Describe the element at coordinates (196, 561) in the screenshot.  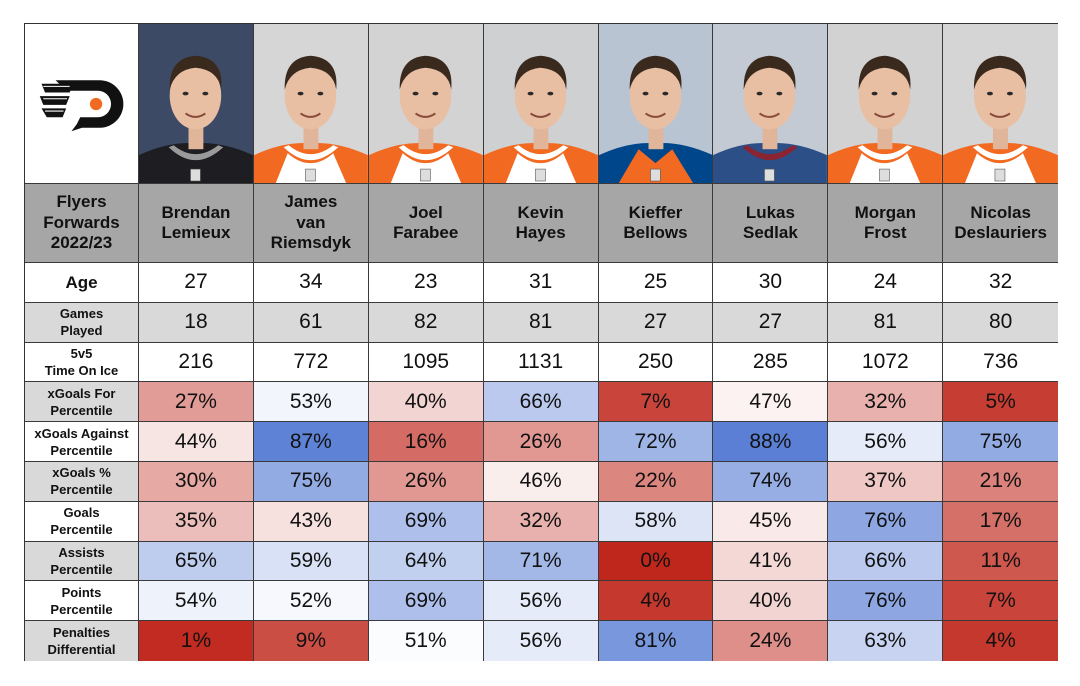
I see `stat-cell-assists: 65%` at that location.